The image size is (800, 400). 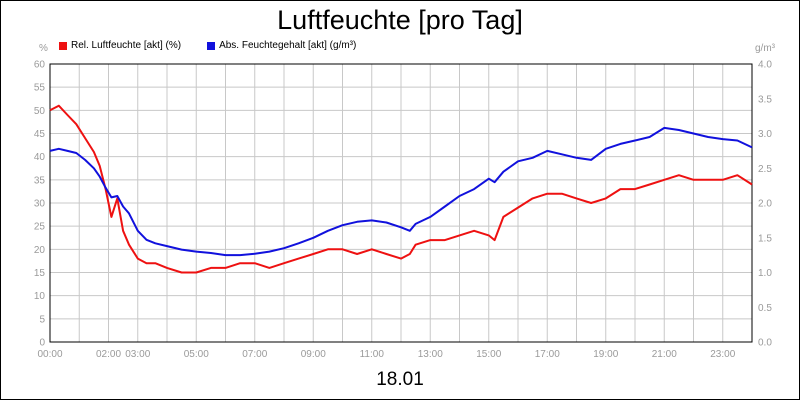 What do you see at coordinates (40, 65) in the screenshot?
I see `left-tick-label: 60` at bounding box center [40, 65].